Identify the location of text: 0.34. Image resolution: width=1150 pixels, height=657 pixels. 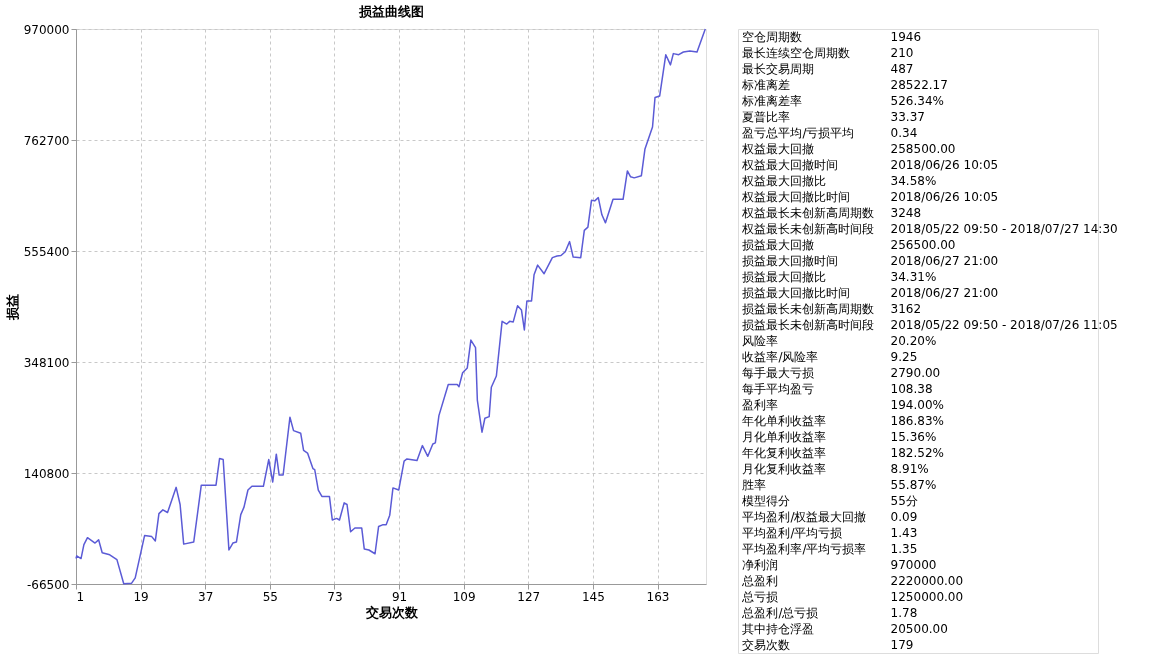
(904, 133).